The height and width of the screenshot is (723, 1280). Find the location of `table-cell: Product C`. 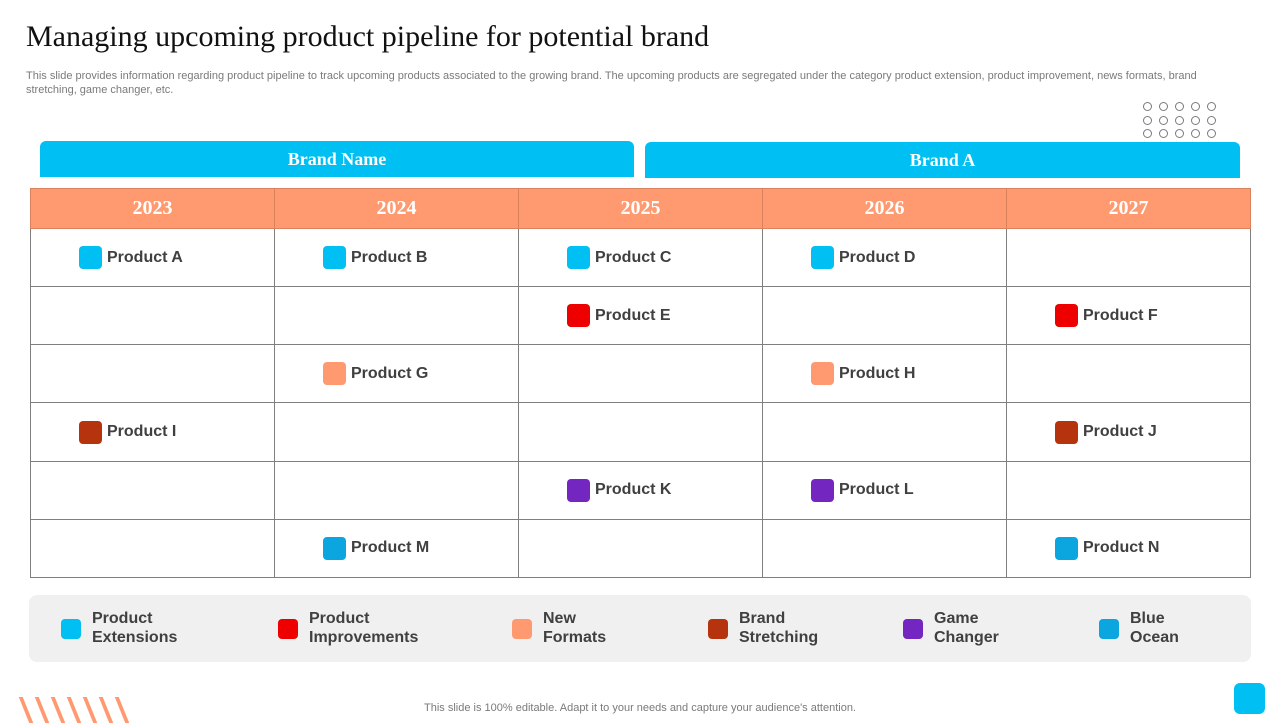

table-cell: Product C is located at coordinates (640, 257).